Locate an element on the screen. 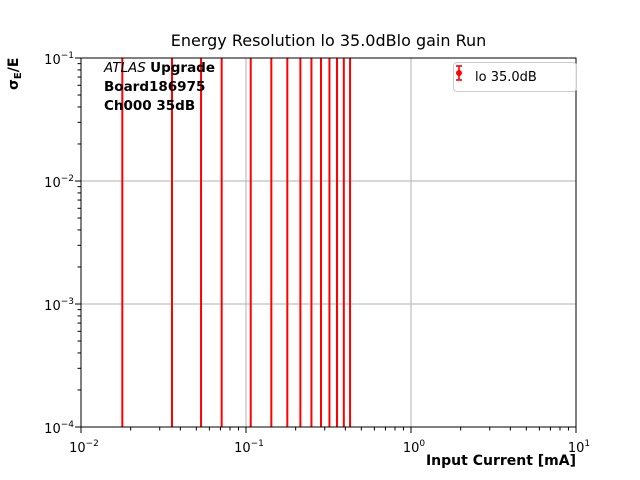  legend-box: lo 35.0dB is located at coordinates (515, 77).